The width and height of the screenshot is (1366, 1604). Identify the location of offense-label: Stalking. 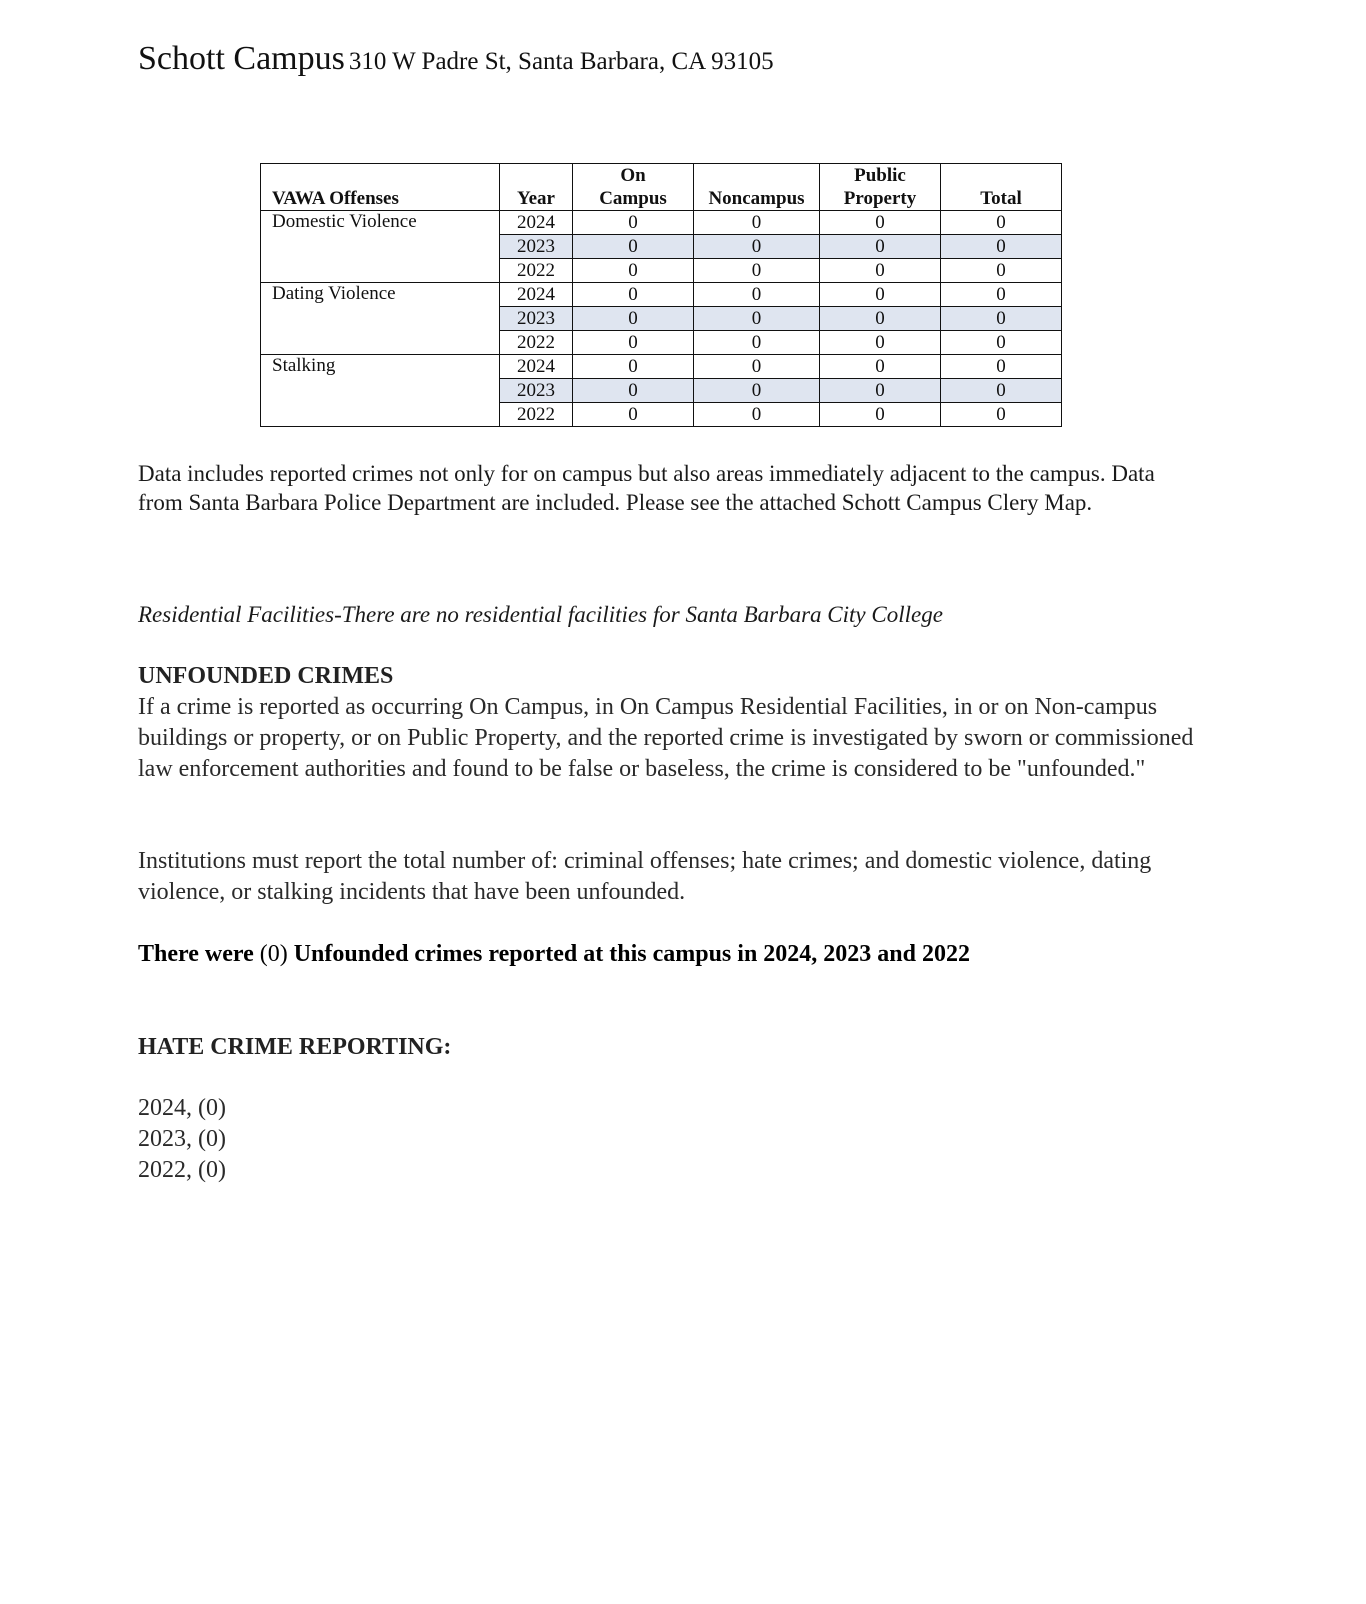
(380, 390).